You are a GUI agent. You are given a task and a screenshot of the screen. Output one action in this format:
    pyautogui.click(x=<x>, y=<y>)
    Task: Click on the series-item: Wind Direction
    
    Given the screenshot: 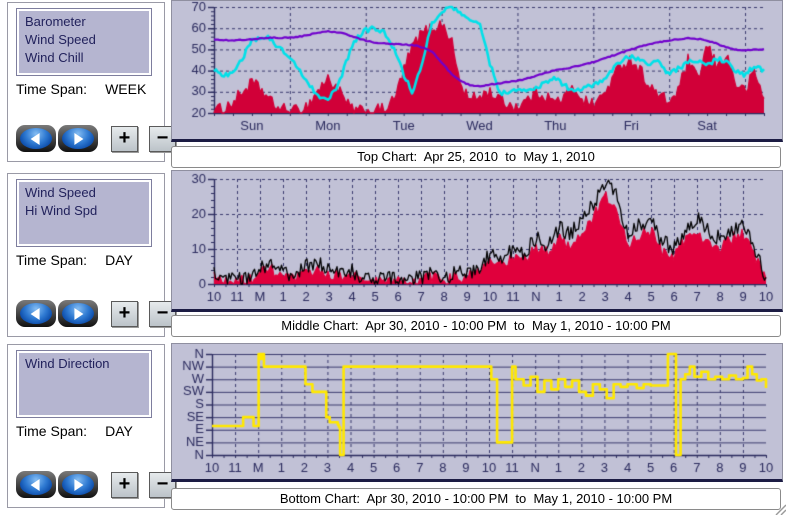 What is the action you would take?
    pyautogui.click(x=67, y=363)
    